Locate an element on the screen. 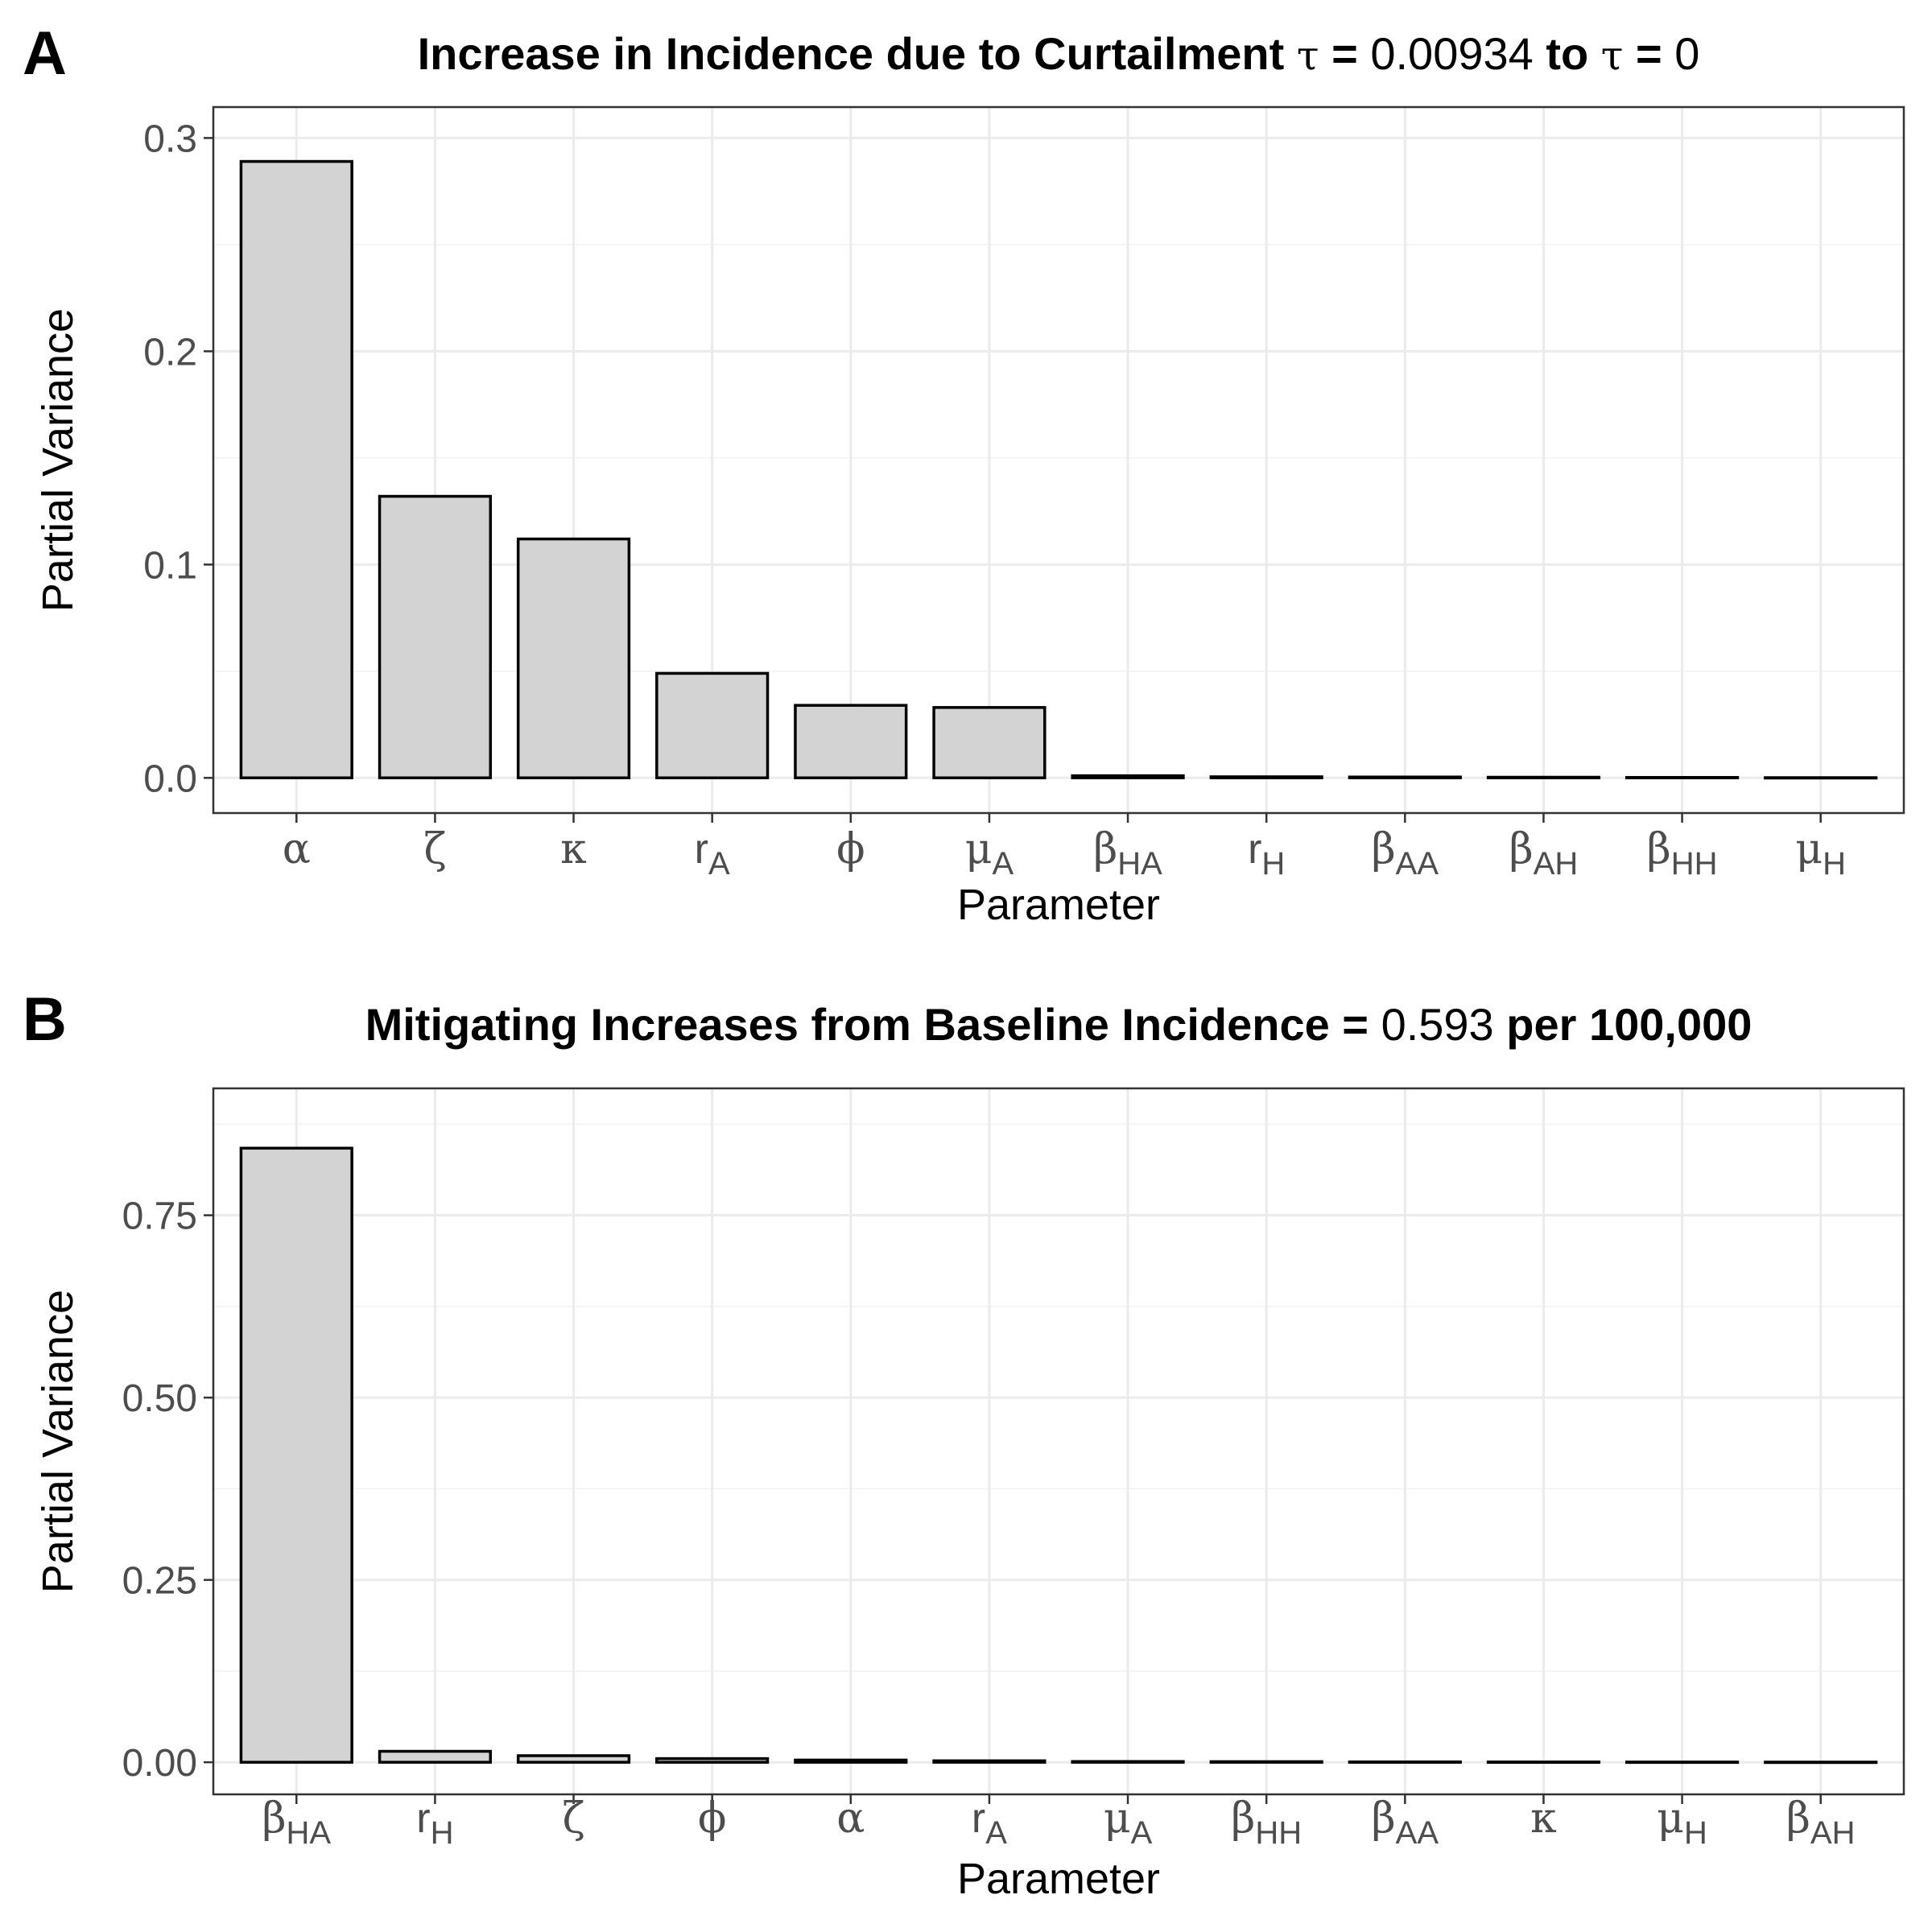 The width and height of the screenshot is (1932, 1932). y-tick-label: 0.00 is located at coordinates (159, 1764).